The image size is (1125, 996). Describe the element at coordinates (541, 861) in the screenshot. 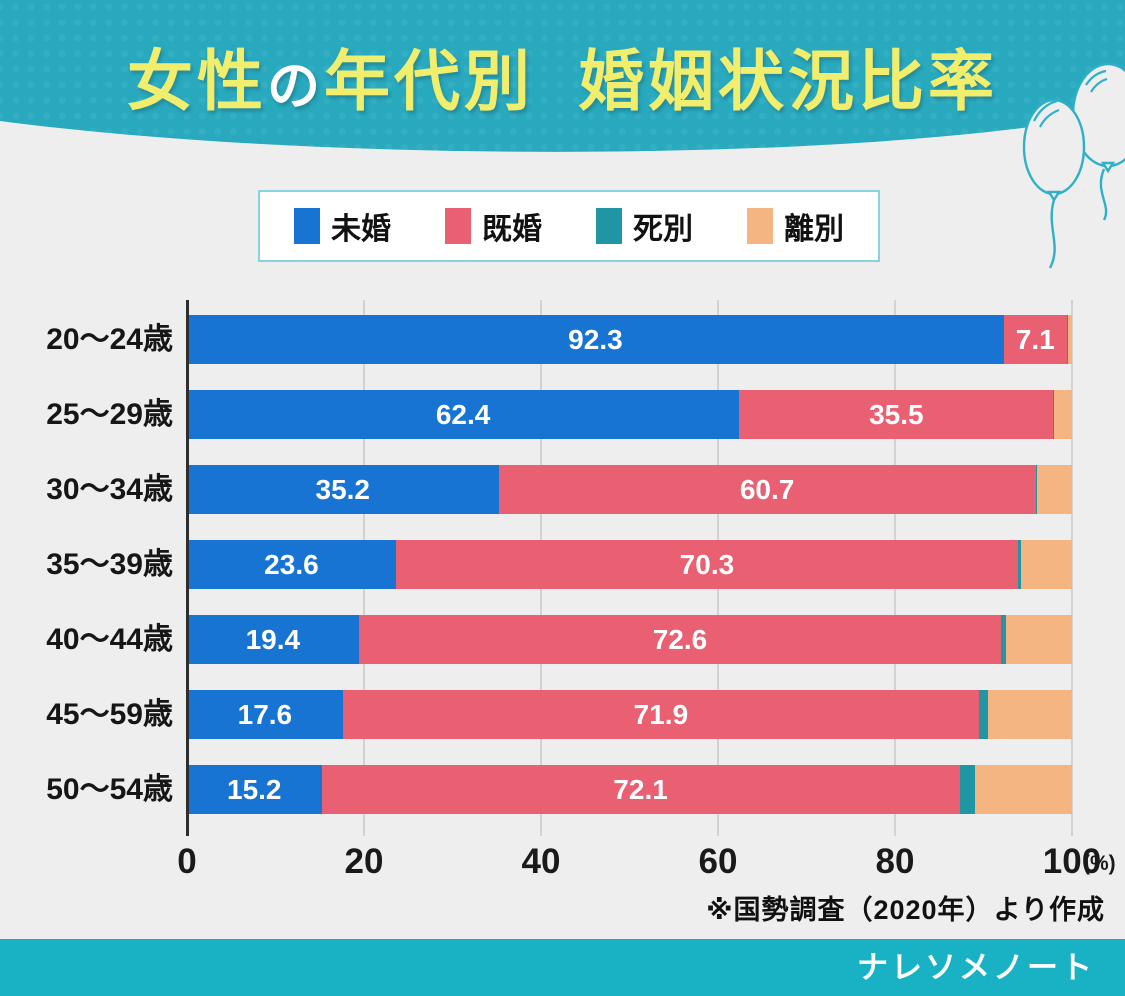

I see `x-tick-40: 40` at that location.